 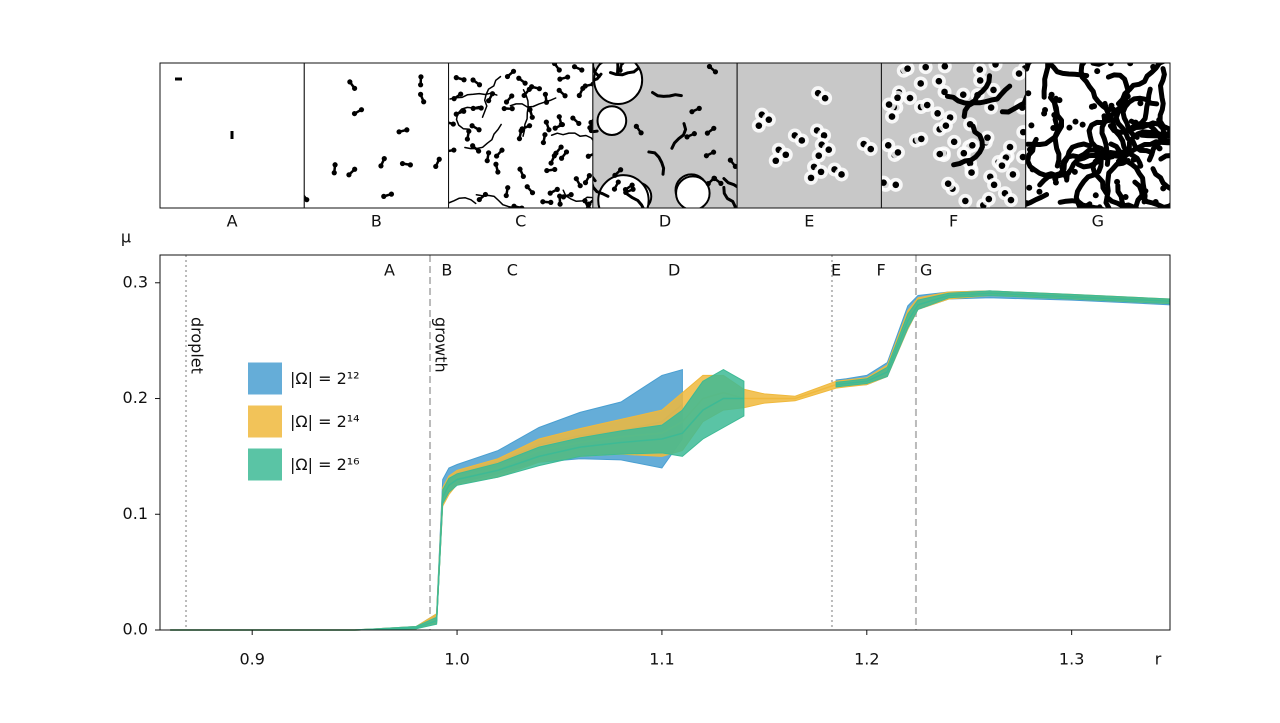 I want to click on y-tick-label: 0.3, so click(x=135, y=281).